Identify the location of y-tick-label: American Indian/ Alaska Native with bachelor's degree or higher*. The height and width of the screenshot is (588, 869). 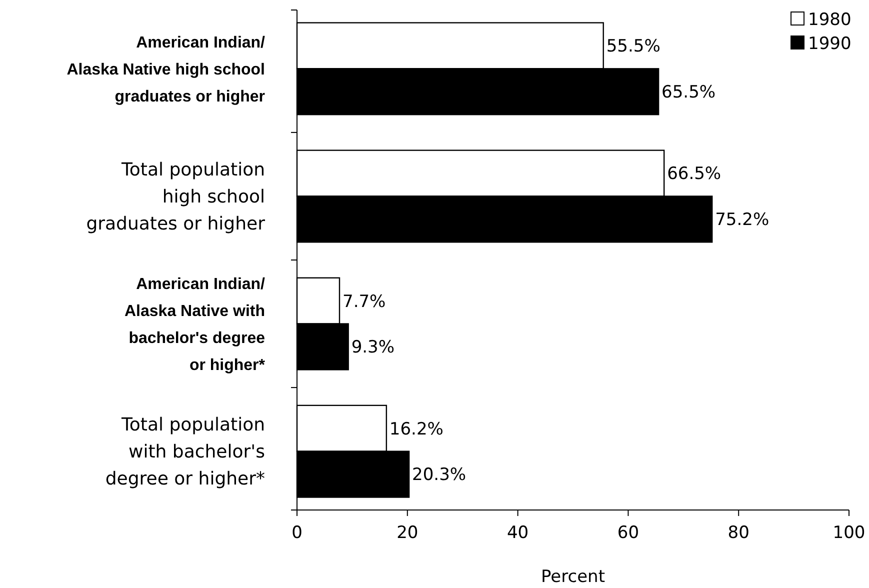
(195, 325).